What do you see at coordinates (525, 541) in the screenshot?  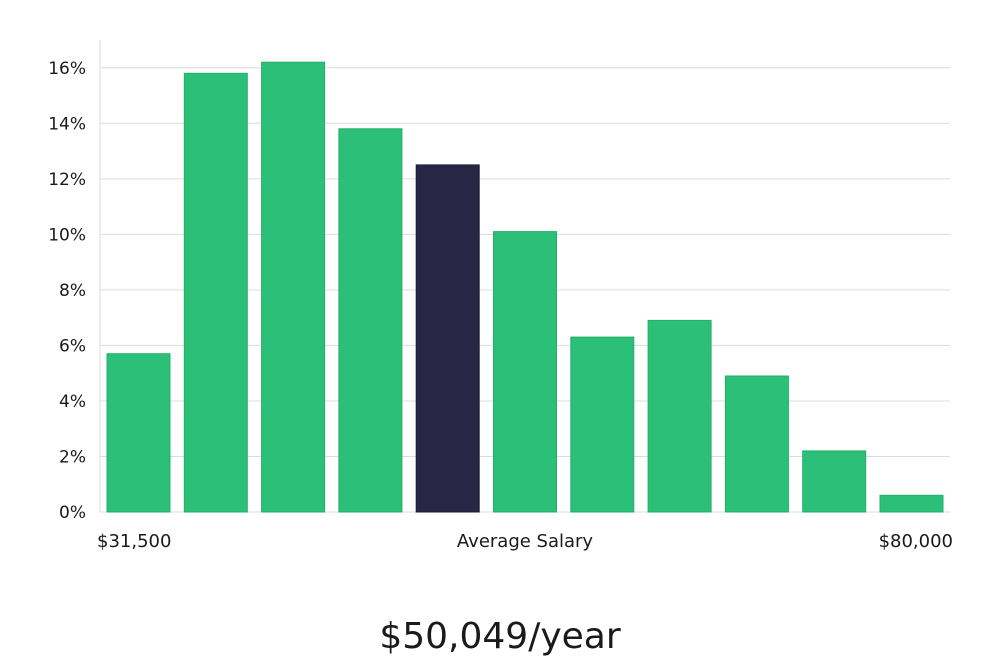 I see `x-axis-center-label: Average Salary` at bounding box center [525, 541].